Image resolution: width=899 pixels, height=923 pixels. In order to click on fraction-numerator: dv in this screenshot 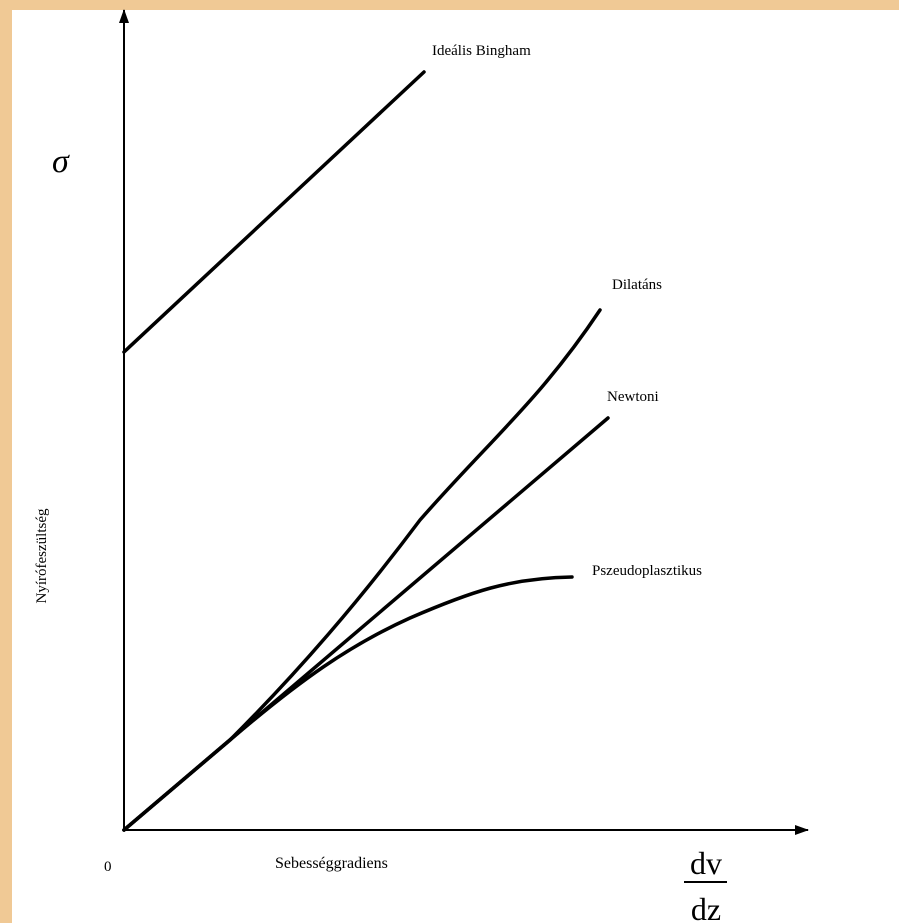, I will do `click(706, 863)`.